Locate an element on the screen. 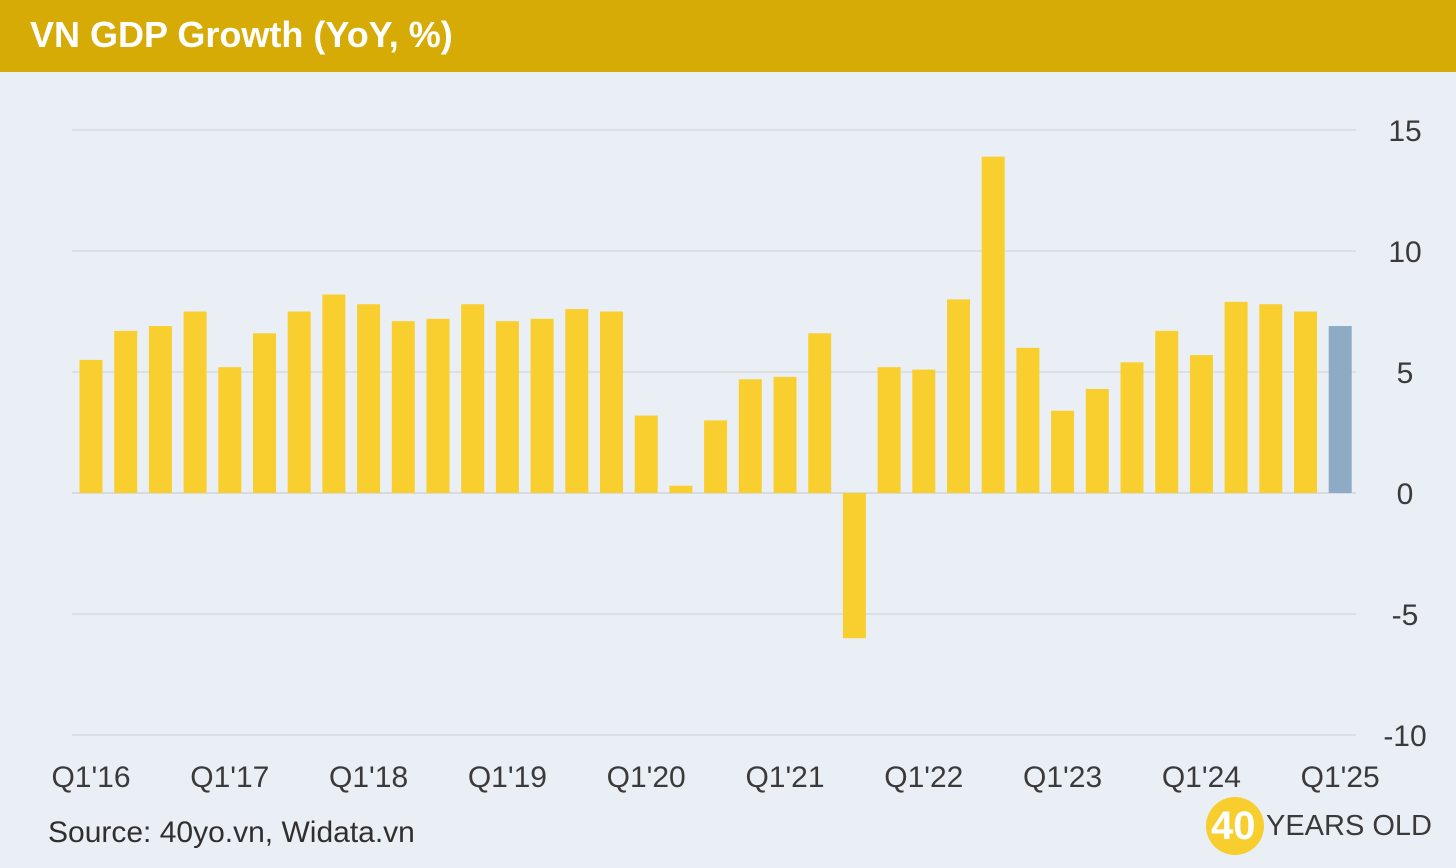 The image size is (1456, 868). x-tick-label: Q1'25 is located at coordinates (1340, 777).